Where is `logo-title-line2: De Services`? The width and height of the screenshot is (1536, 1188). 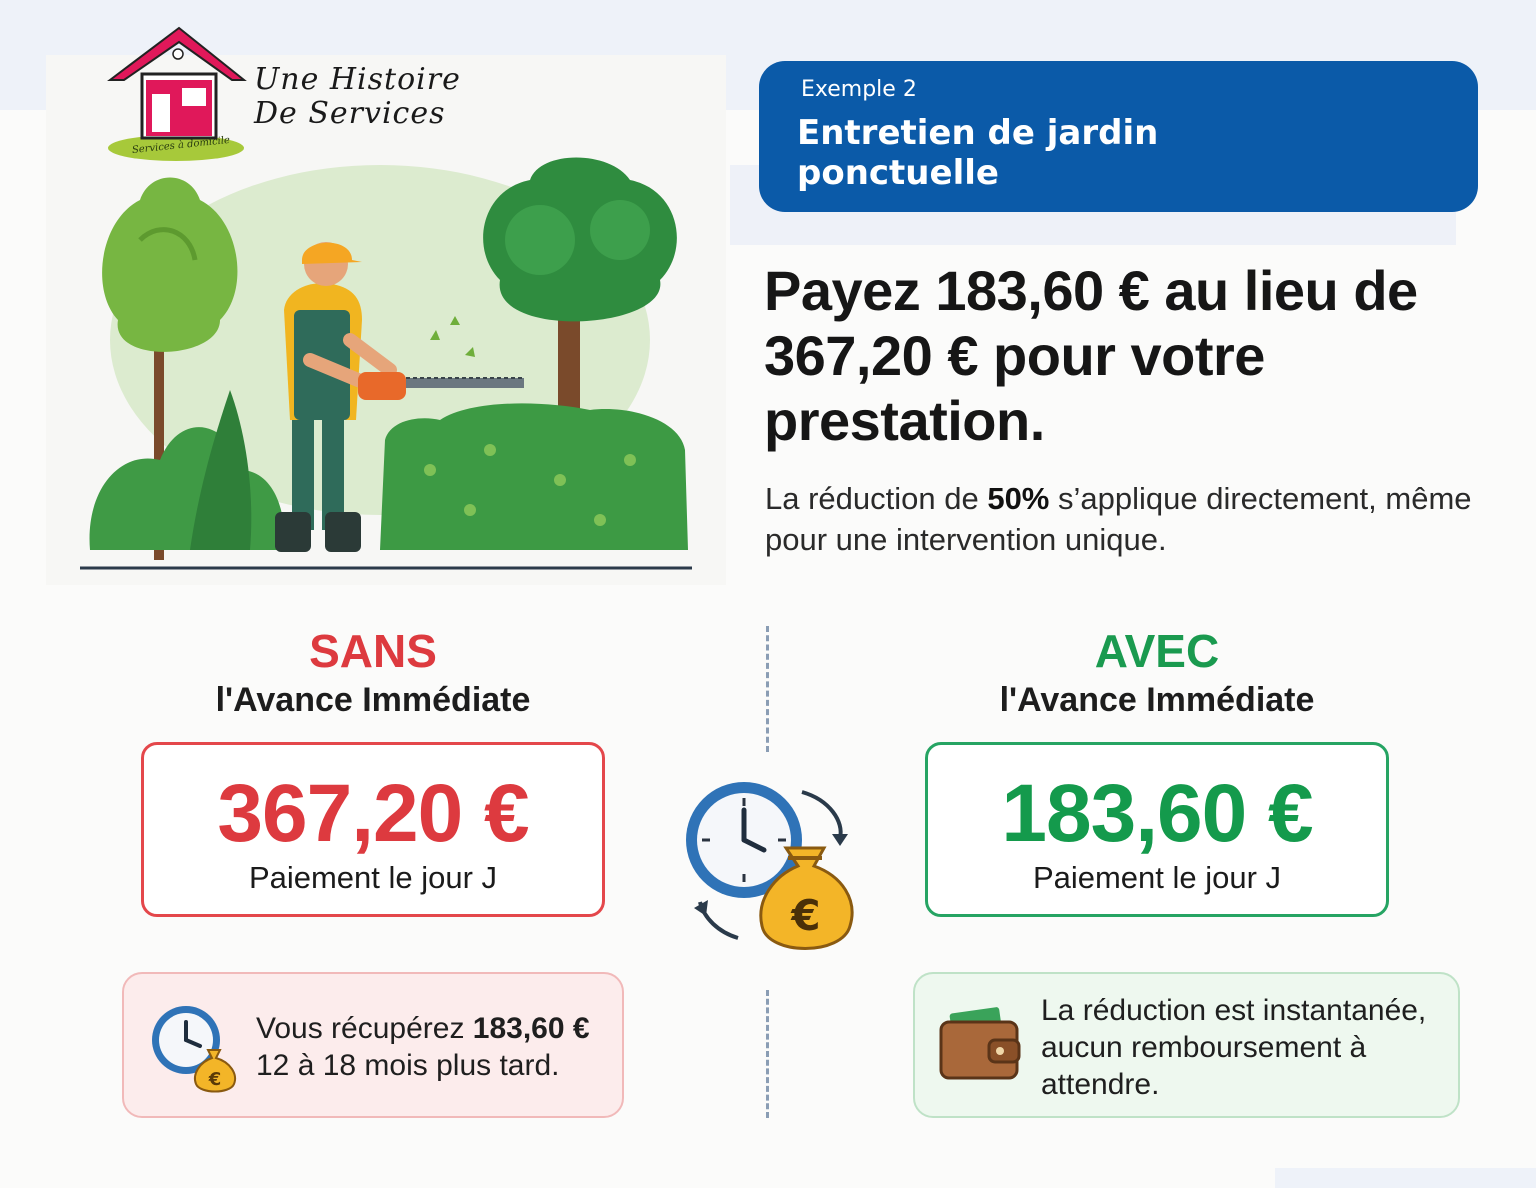 logo-title-line2: De Services is located at coordinates (350, 113).